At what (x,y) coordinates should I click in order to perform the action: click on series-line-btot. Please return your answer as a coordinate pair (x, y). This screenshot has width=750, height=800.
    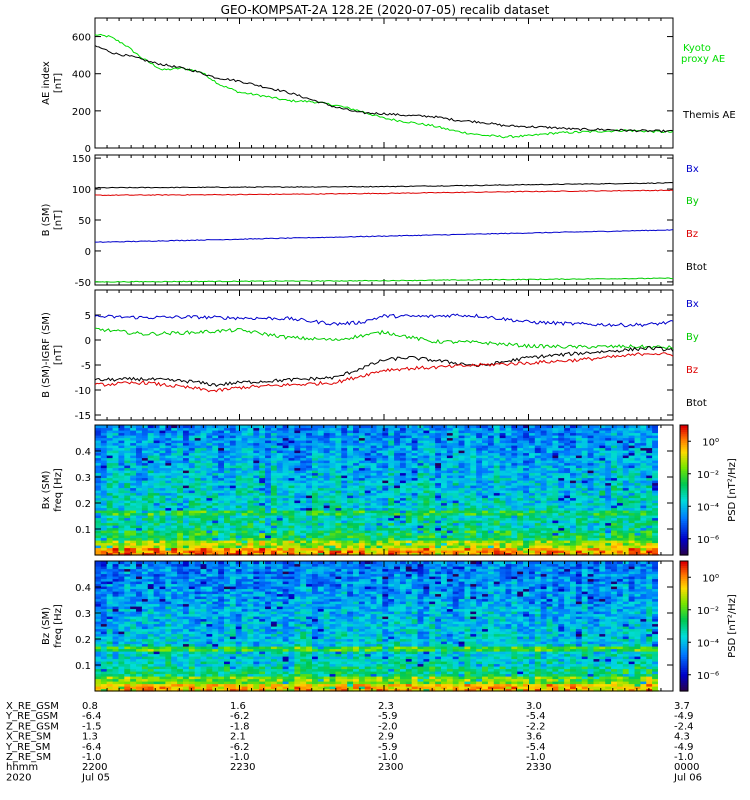
    Looking at the image, I should click on (384, 185).